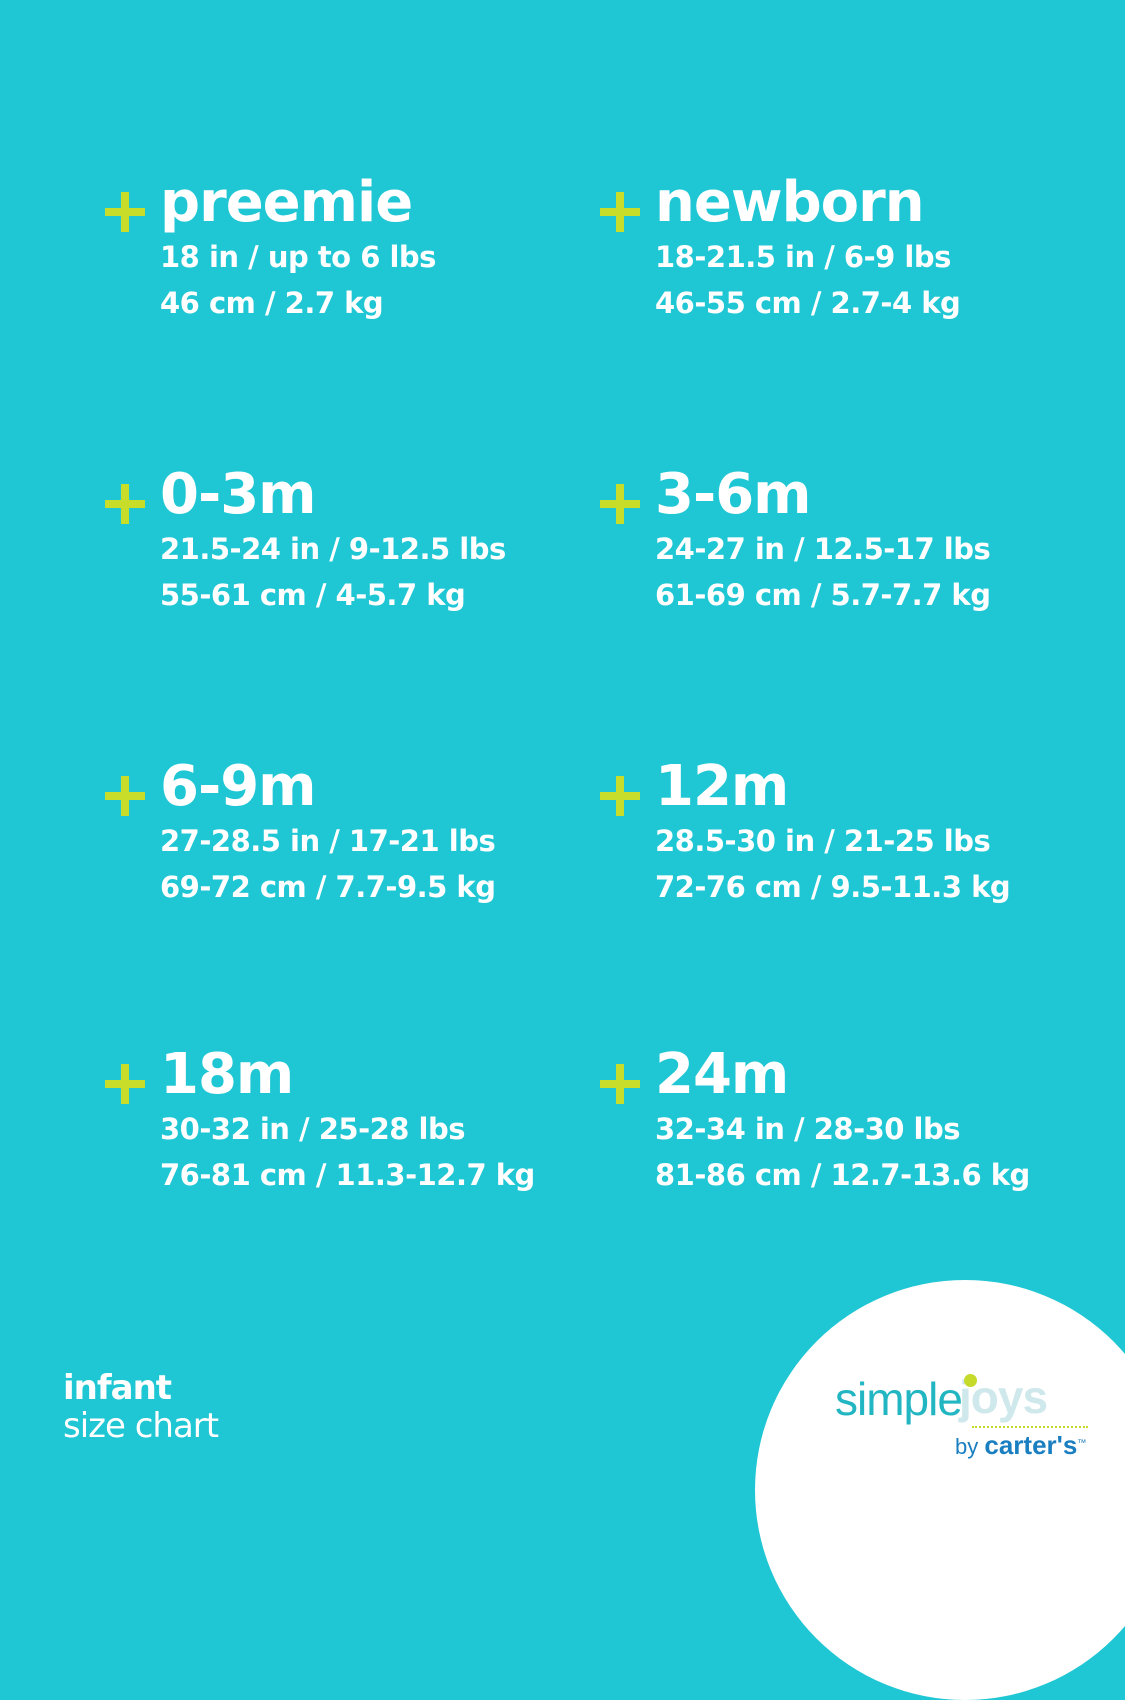  What do you see at coordinates (347, 1175) in the screenshot?
I see `size-metric: 76-81 cm / 11.3-12.7 kg` at bounding box center [347, 1175].